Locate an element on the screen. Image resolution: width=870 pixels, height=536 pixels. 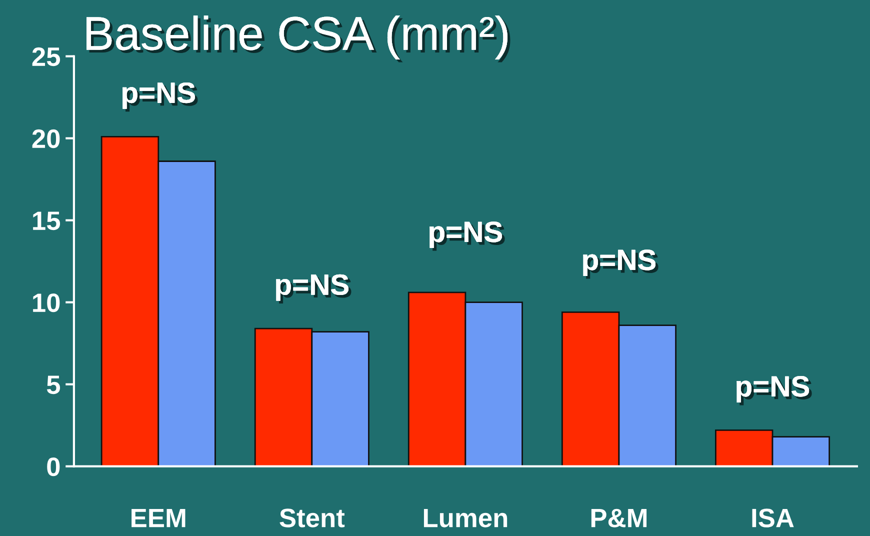
y-tick-label: 15 is located at coordinates (46, 221).